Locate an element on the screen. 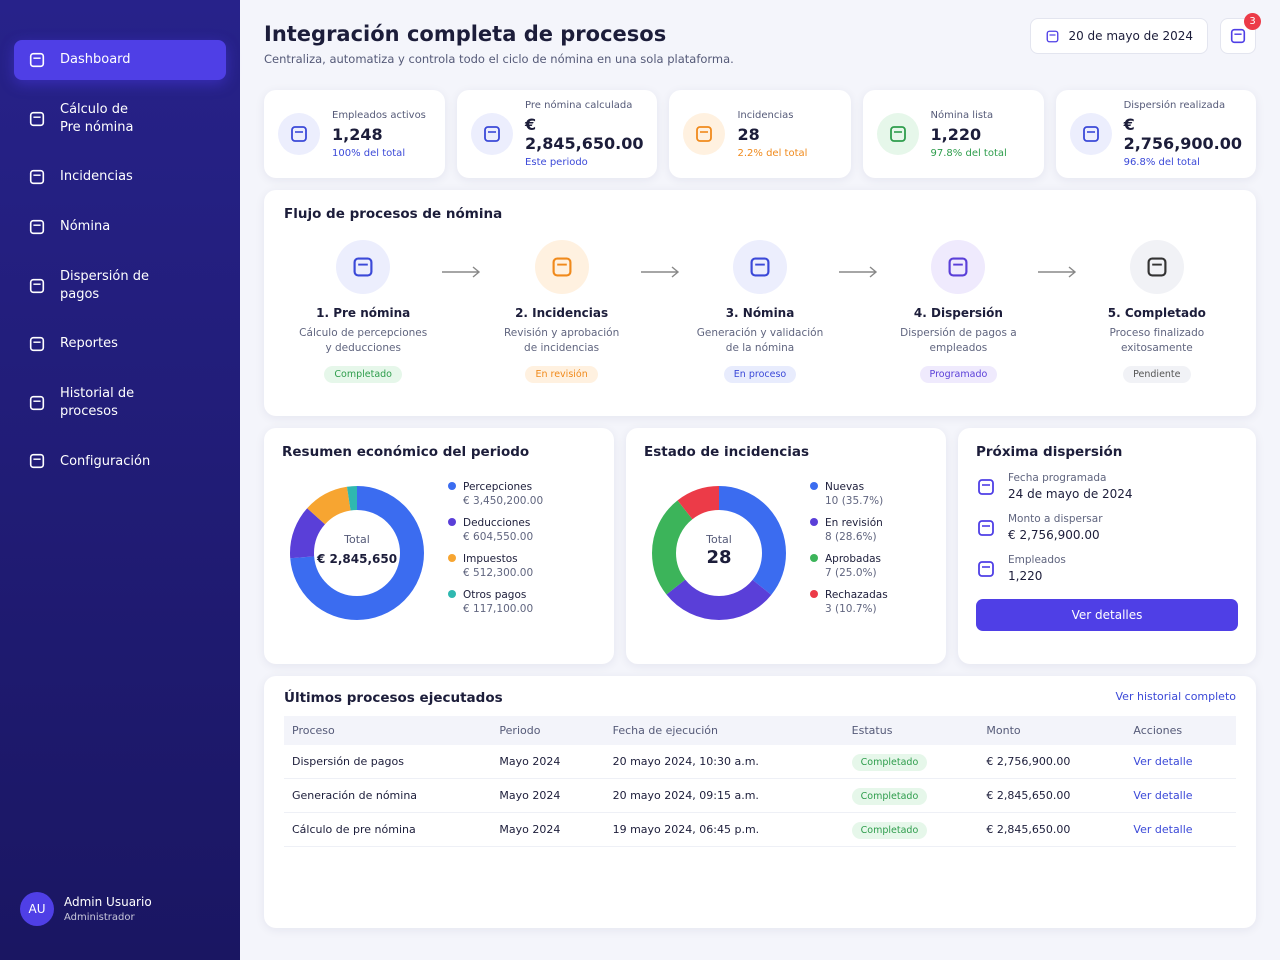  nav-item: Cálculo de Pre nómina is located at coordinates (120, 118).